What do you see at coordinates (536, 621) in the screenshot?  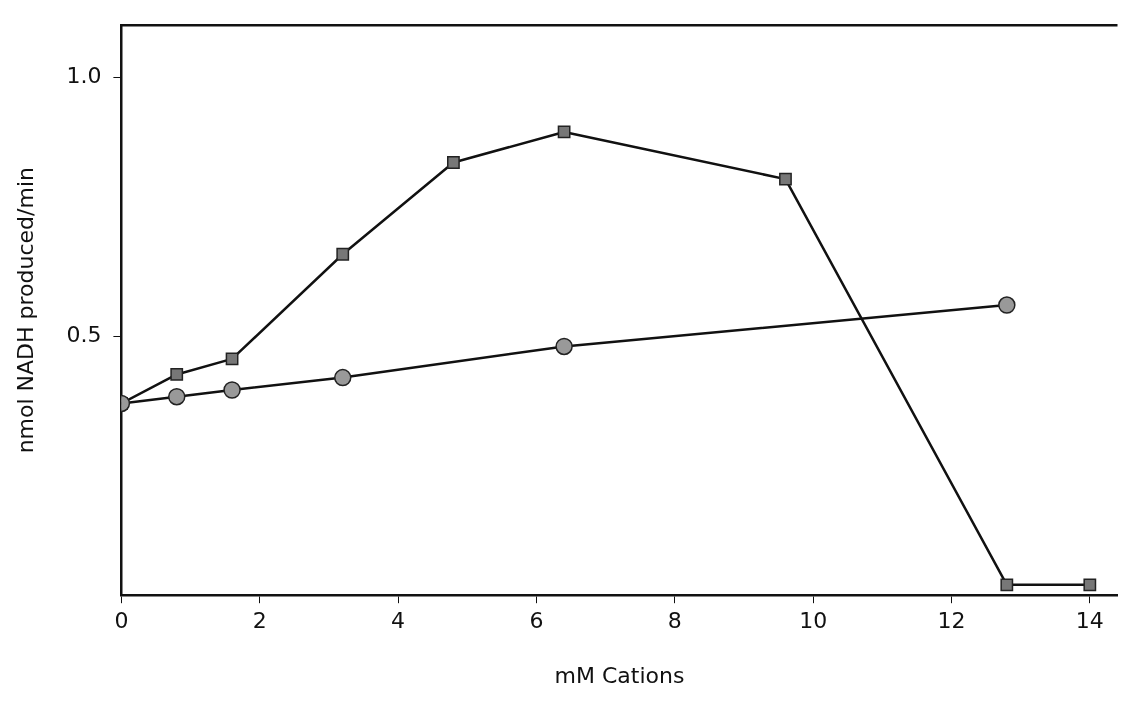 I see `x-tick-label: 6` at bounding box center [536, 621].